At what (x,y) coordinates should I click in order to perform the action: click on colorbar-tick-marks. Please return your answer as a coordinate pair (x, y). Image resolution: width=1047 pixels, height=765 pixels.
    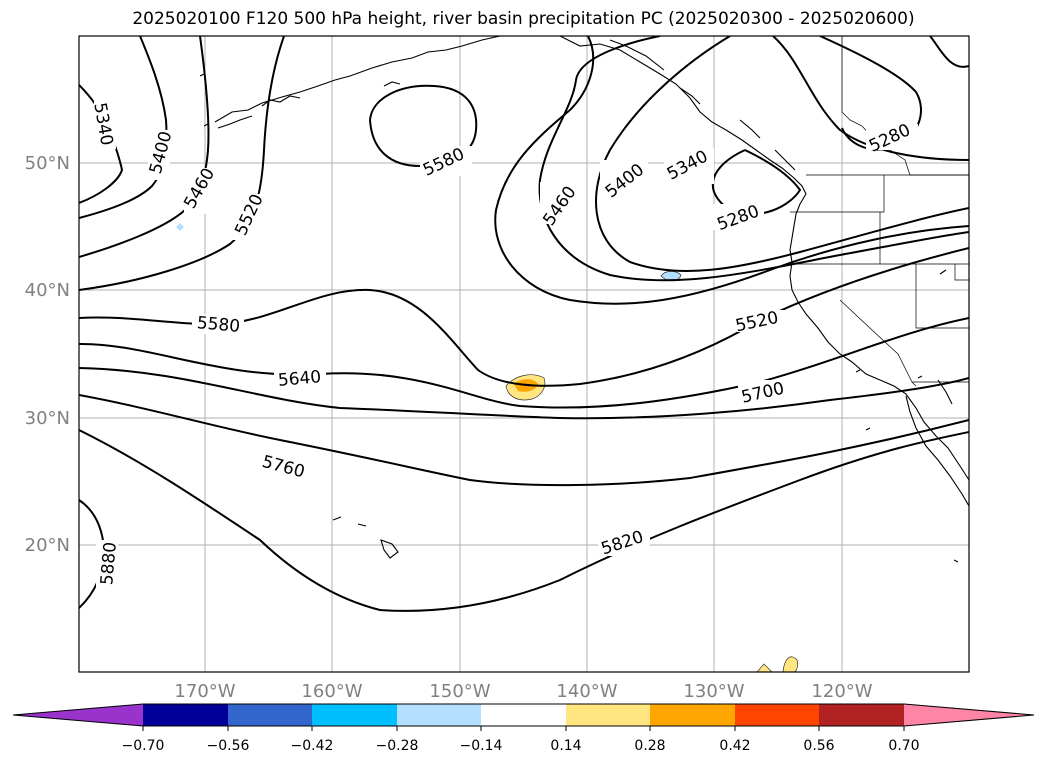
    Looking at the image, I should click on (523, 728).